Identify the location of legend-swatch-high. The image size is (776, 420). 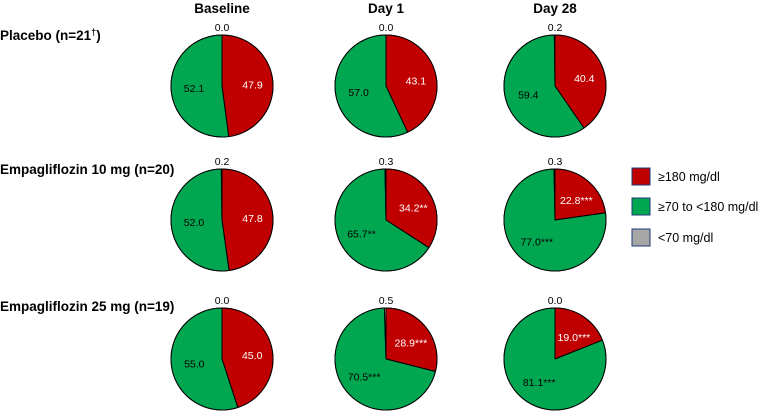
(641, 176).